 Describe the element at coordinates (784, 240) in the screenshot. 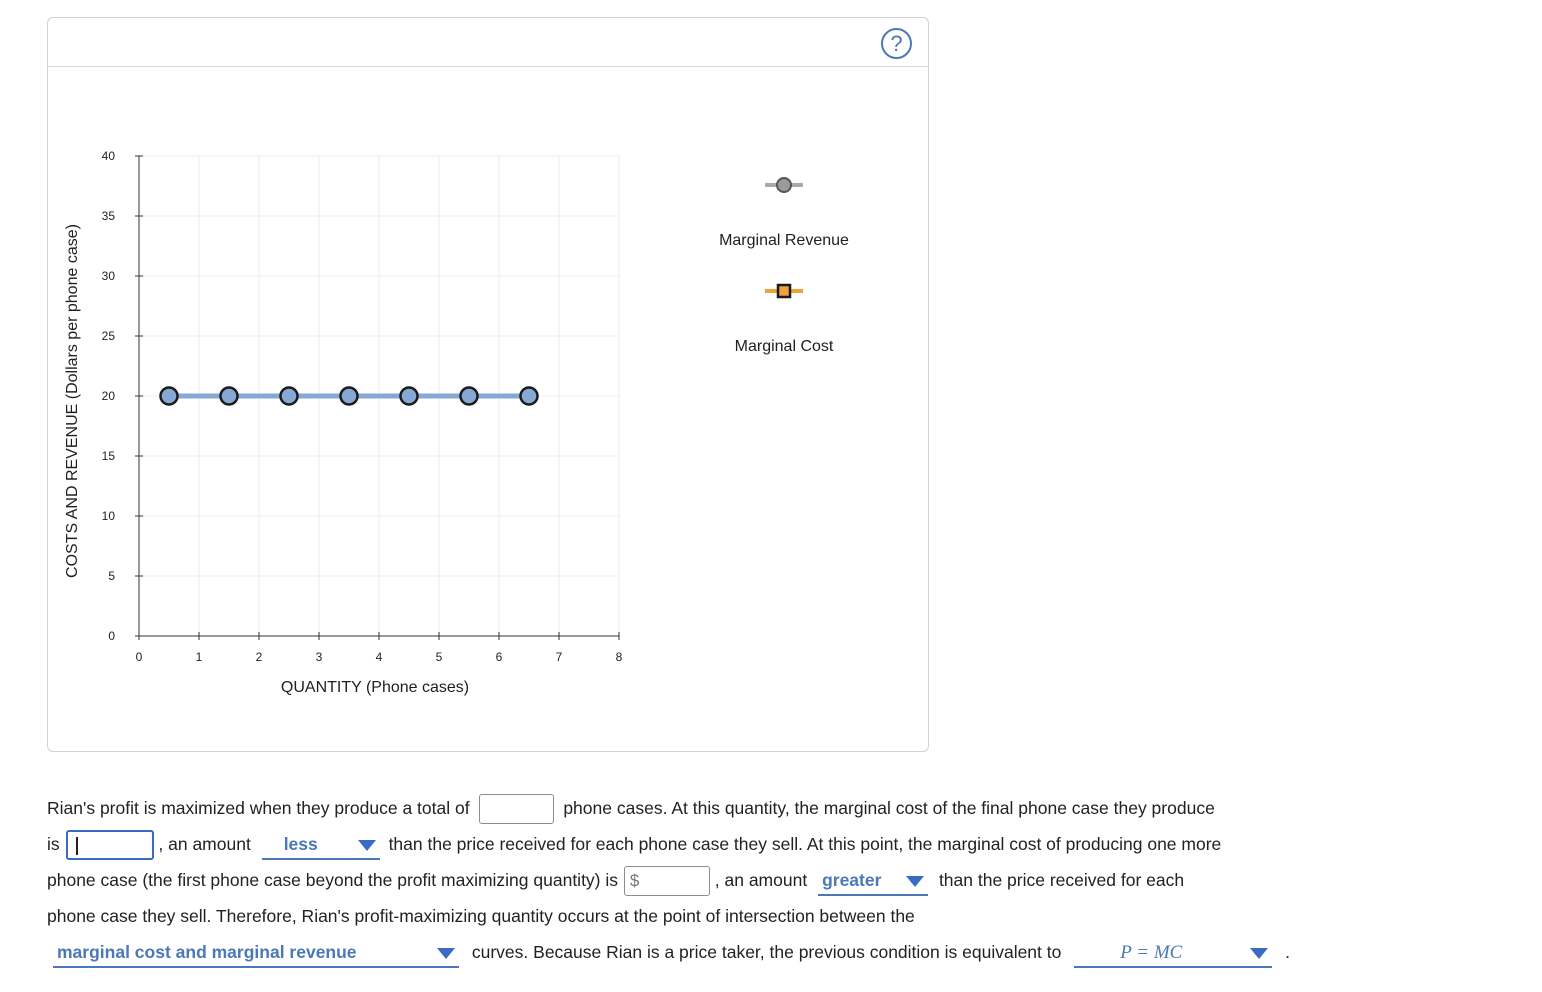

I see `legend-marginal-revenue-label: Marginal Revenue` at that location.